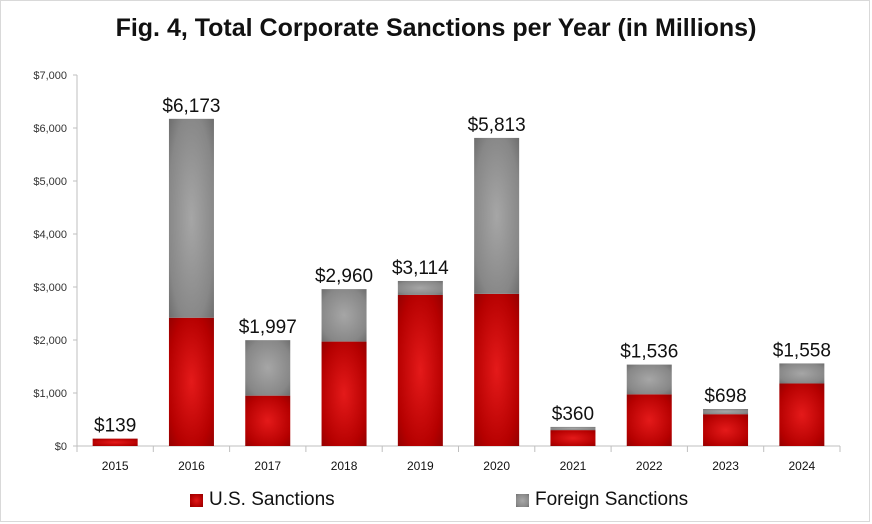 This screenshot has width=872, height=524. I want to click on legend-swatch-foreign, so click(522, 500).